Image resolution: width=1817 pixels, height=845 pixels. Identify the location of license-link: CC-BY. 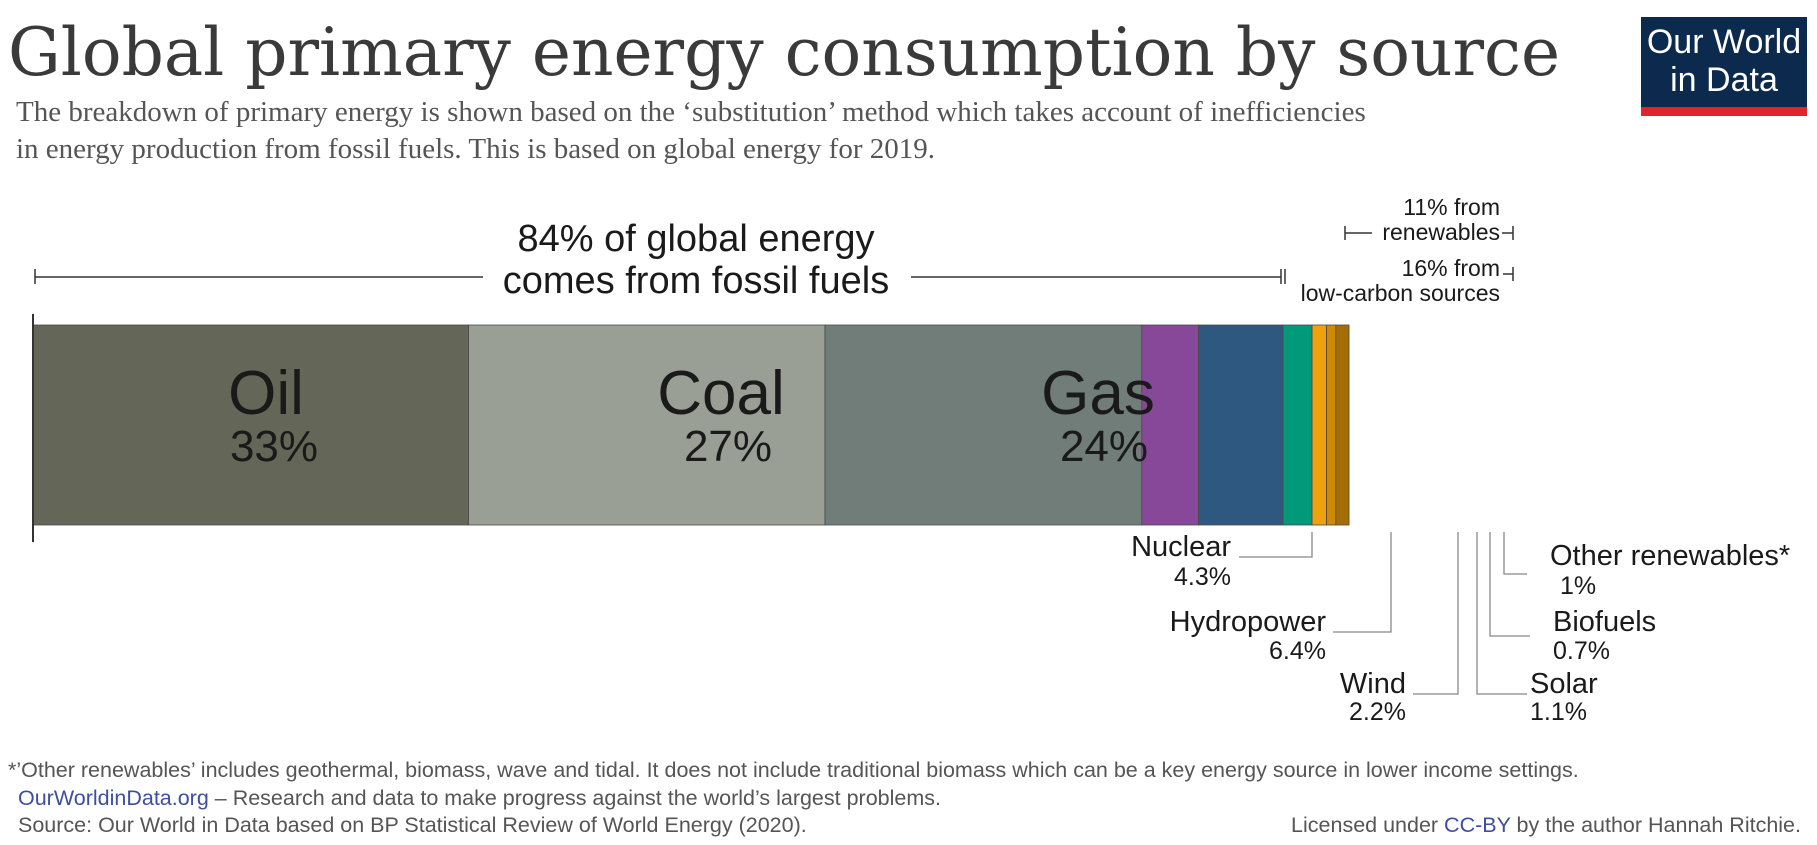
(1477, 825).